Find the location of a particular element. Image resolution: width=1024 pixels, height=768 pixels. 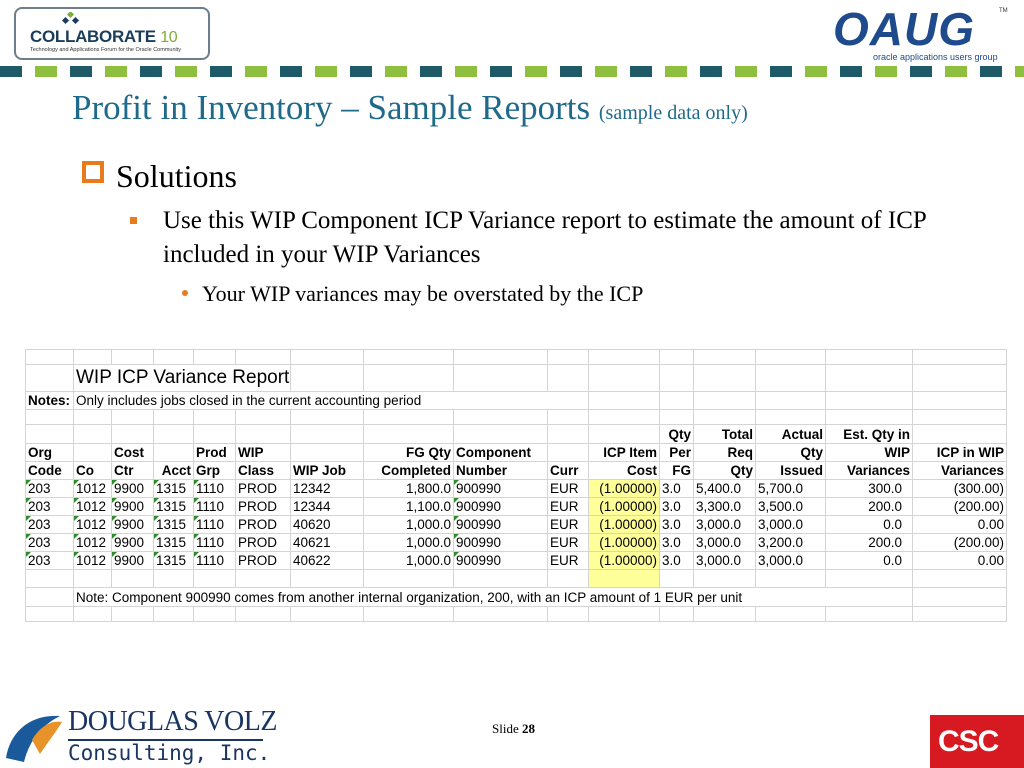

oaug-wordmark: OAUG is located at coordinates (904, 29).